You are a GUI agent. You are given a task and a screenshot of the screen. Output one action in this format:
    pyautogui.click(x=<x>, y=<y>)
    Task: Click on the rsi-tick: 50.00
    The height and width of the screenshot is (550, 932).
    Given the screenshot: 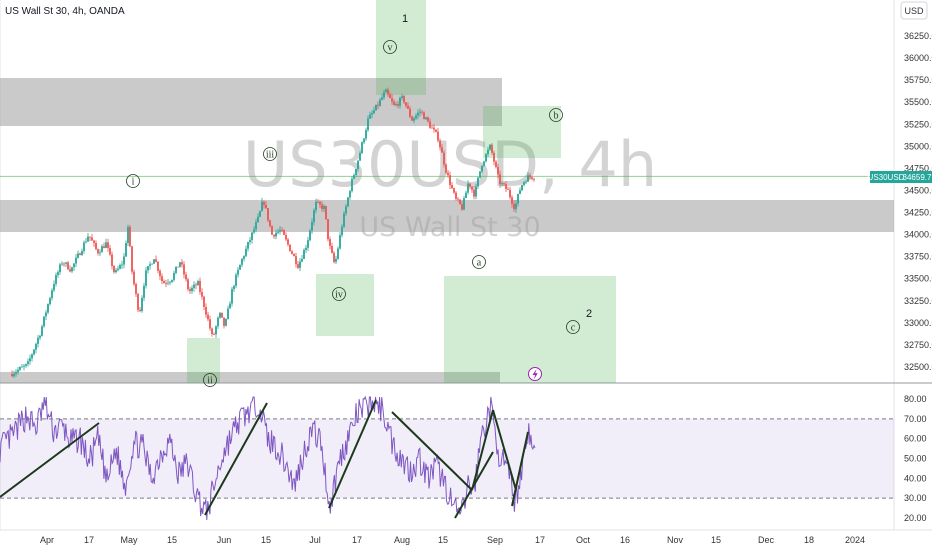 What is the action you would take?
    pyautogui.click(x=915, y=459)
    